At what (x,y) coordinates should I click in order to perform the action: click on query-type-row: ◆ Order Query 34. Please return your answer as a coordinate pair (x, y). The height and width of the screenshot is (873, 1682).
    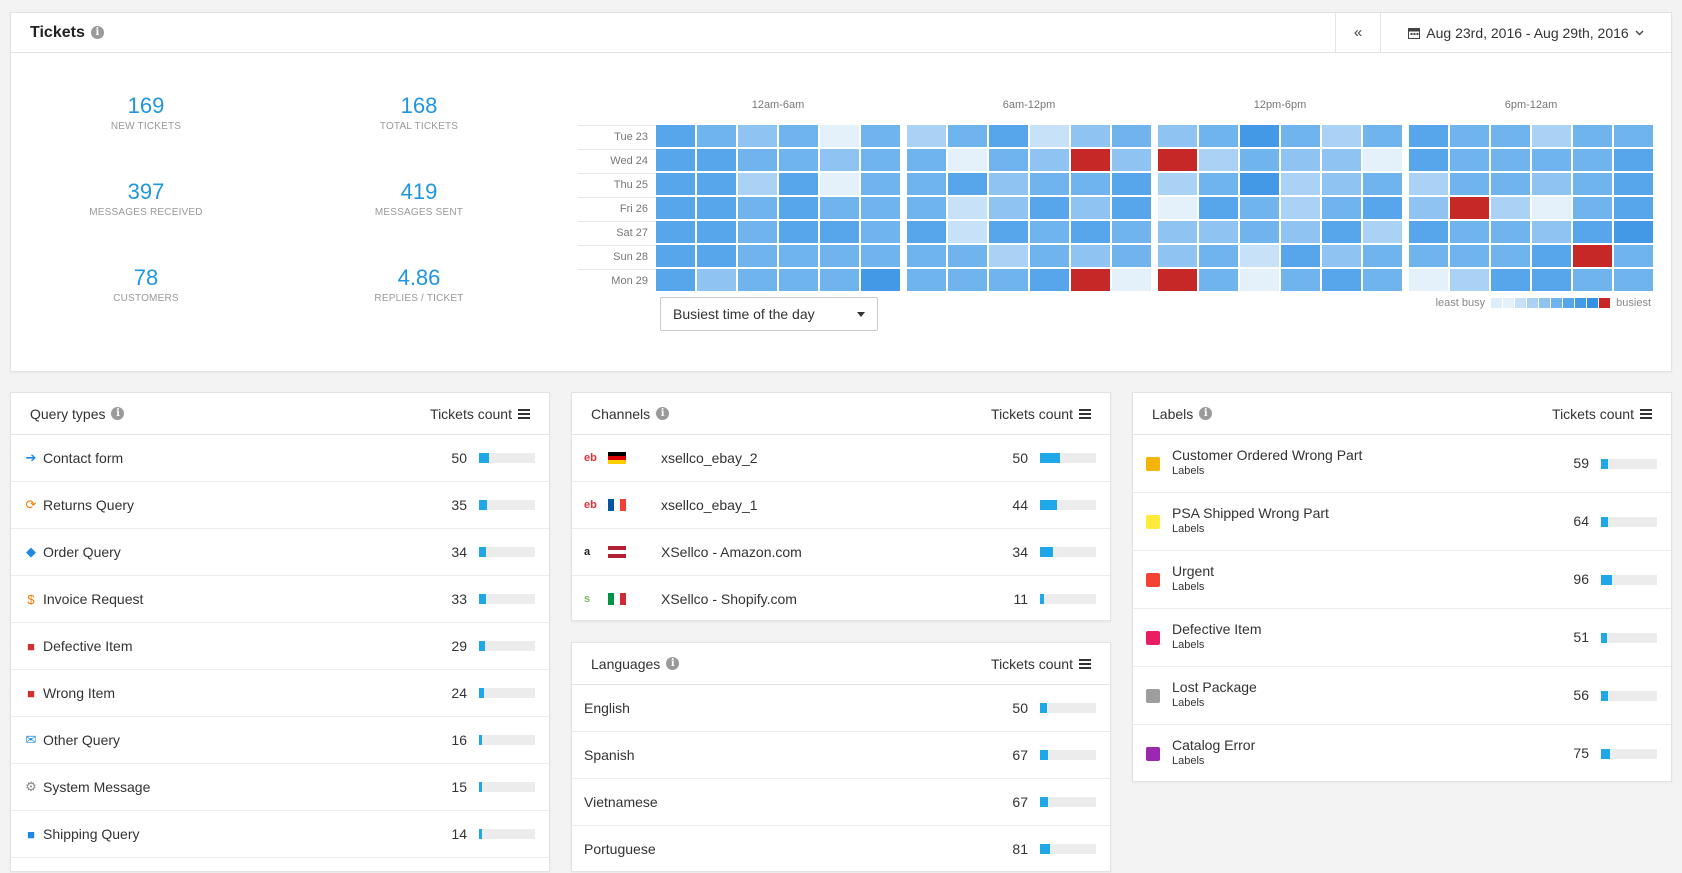
    Looking at the image, I should click on (280, 552).